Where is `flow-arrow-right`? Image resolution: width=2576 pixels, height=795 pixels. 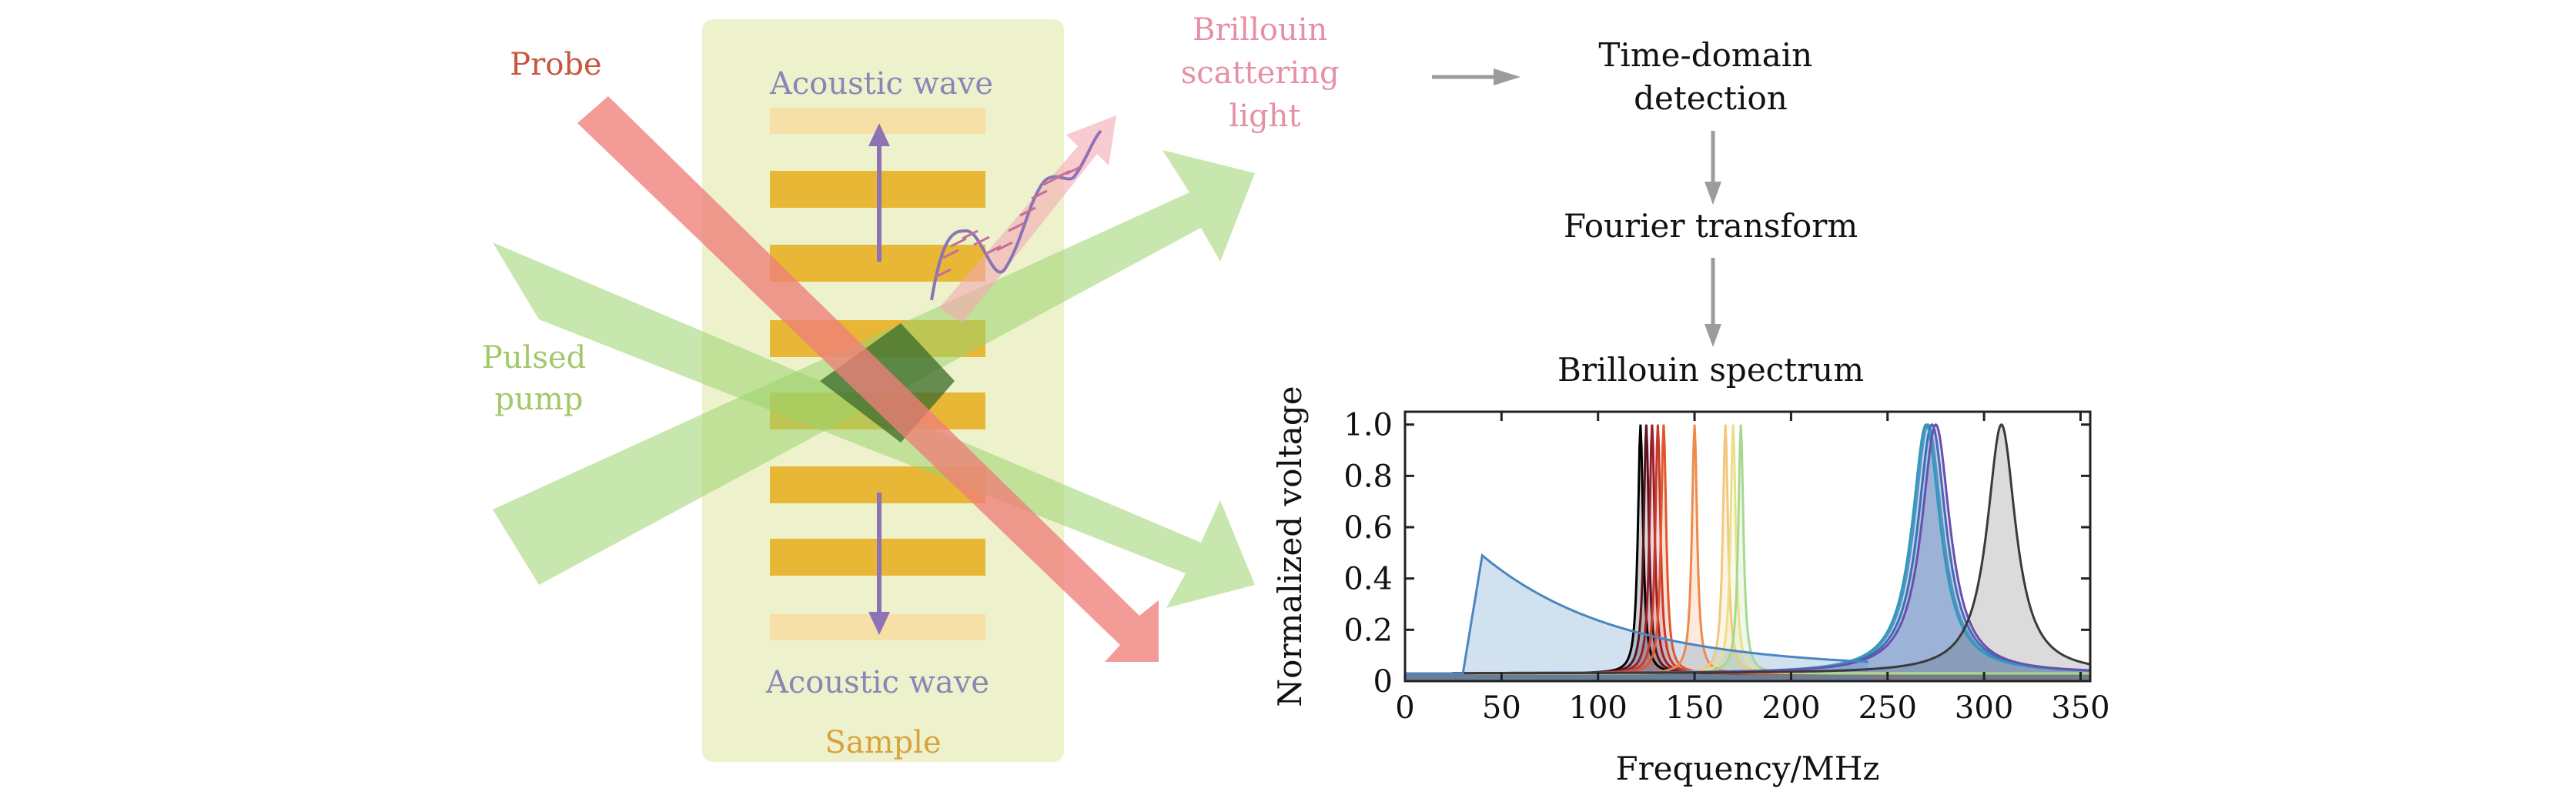
flow-arrow-right is located at coordinates (1476, 76).